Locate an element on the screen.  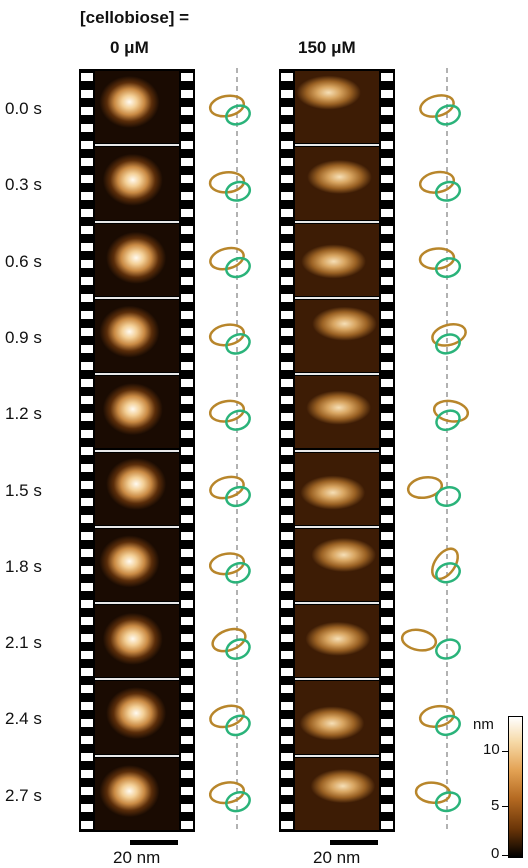
colorbar-unit-label: nm is located at coordinates (483, 724).